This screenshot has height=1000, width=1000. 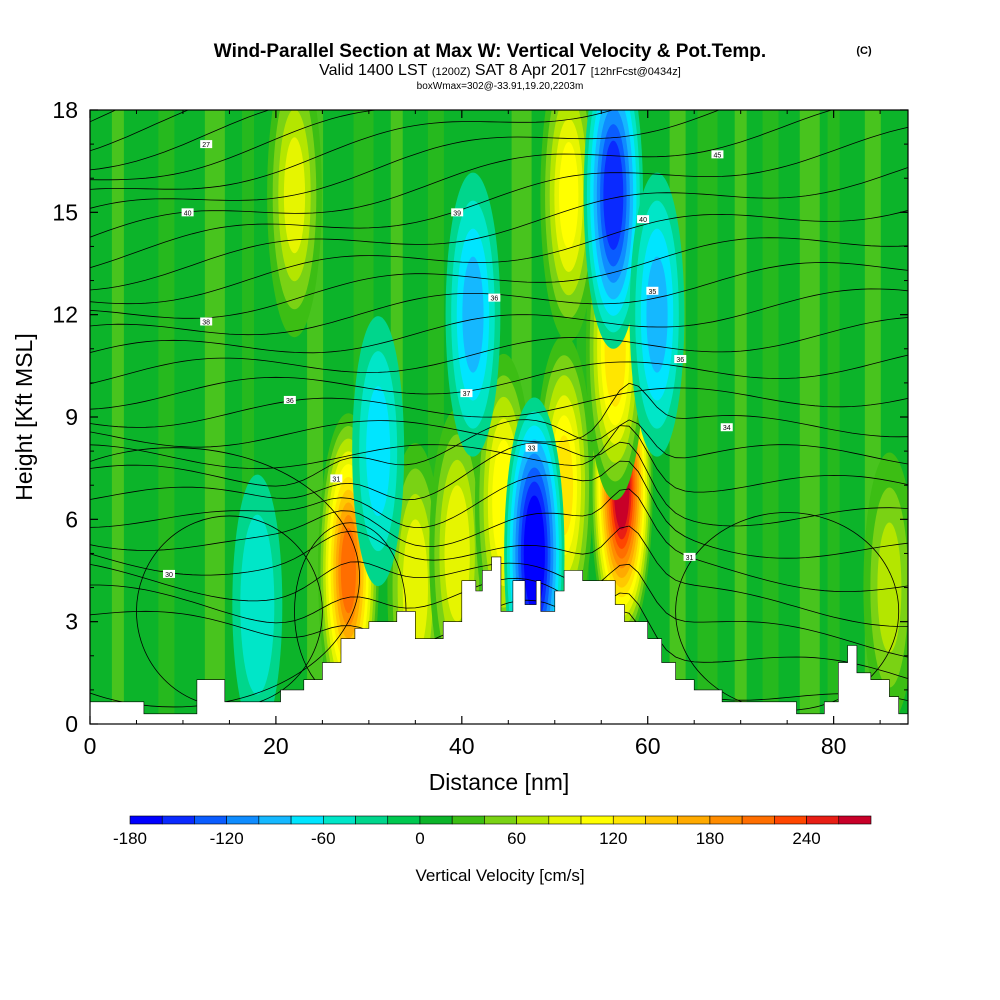 What do you see at coordinates (499, 782) in the screenshot?
I see `x-axis-label: Distance [nm]` at bounding box center [499, 782].